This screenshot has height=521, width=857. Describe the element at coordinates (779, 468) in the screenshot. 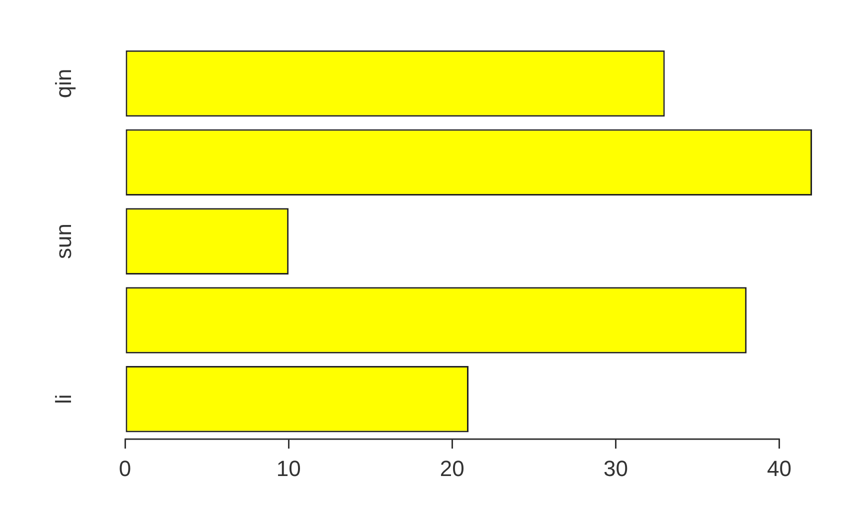

I see `x-tick-label: 40` at that location.